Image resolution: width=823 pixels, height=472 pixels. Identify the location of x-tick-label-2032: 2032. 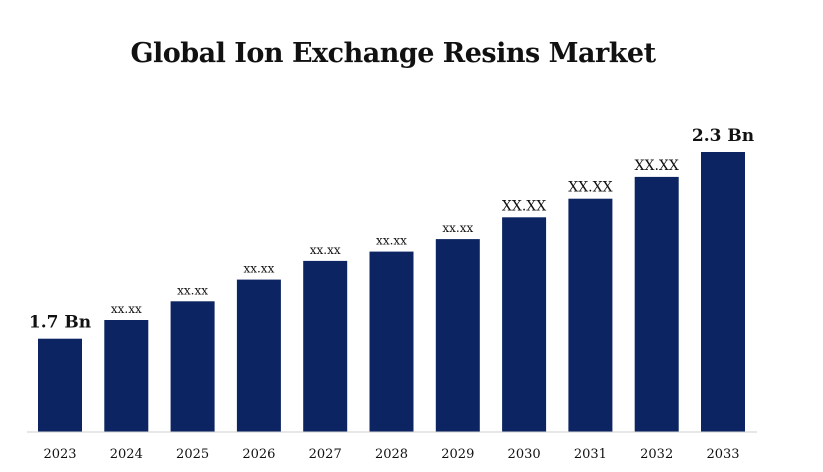
(656, 454).